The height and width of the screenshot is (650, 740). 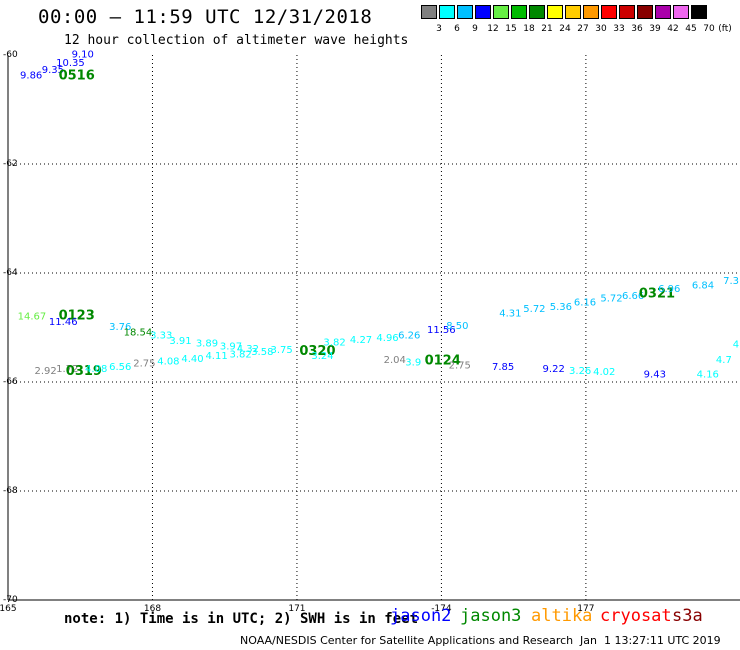 I want to click on wave-height-value: 4.40, so click(x=192, y=359).